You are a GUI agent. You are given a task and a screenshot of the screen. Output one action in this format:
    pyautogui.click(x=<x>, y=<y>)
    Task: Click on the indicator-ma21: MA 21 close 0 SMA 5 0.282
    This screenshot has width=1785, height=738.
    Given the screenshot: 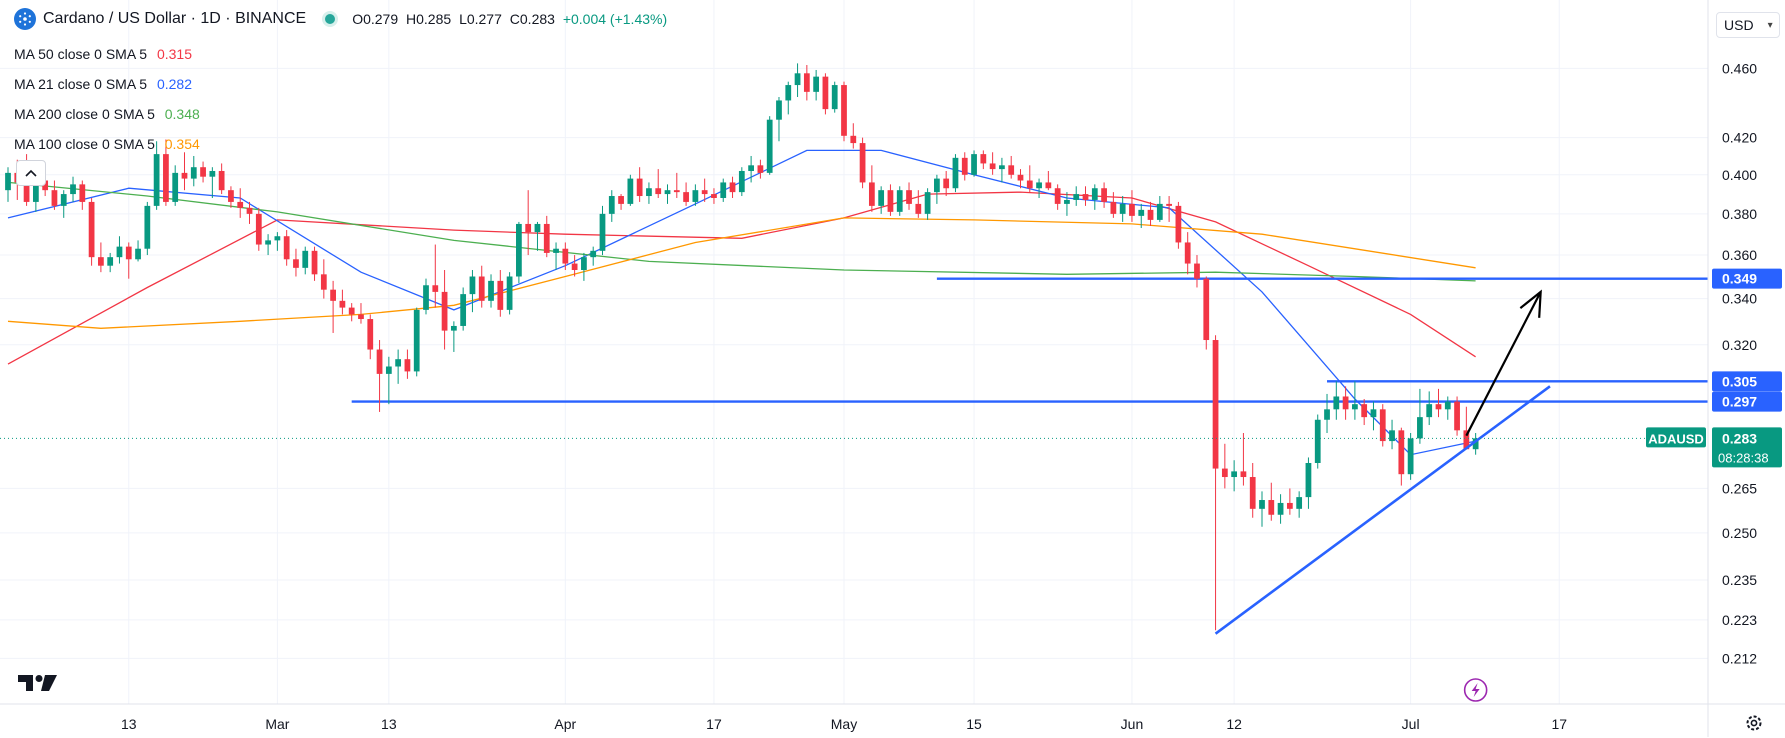 What is the action you would take?
    pyautogui.click(x=103, y=84)
    